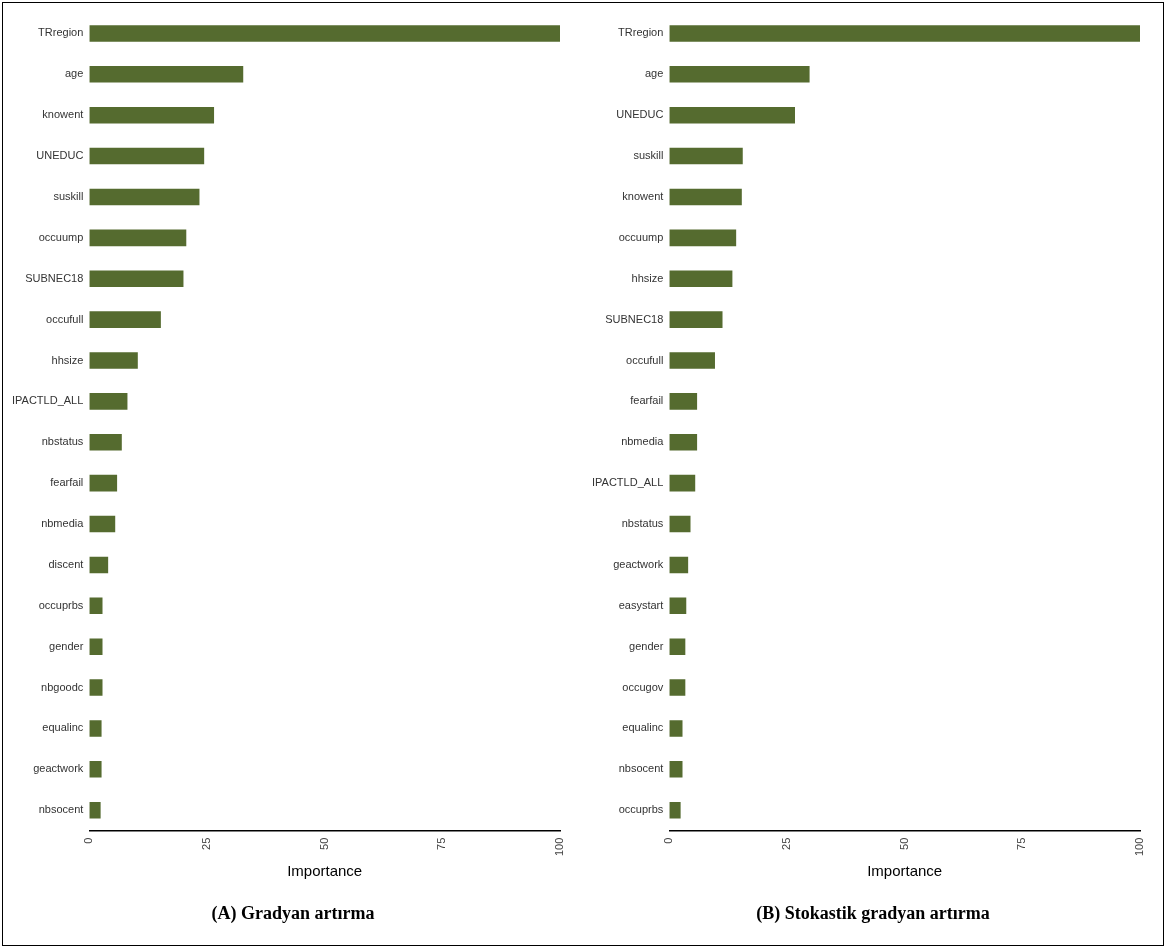 The width and height of the screenshot is (1167, 951). What do you see at coordinates (66, 563) in the screenshot?
I see `y-tick-label: discent` at bounding box center [66, 563].